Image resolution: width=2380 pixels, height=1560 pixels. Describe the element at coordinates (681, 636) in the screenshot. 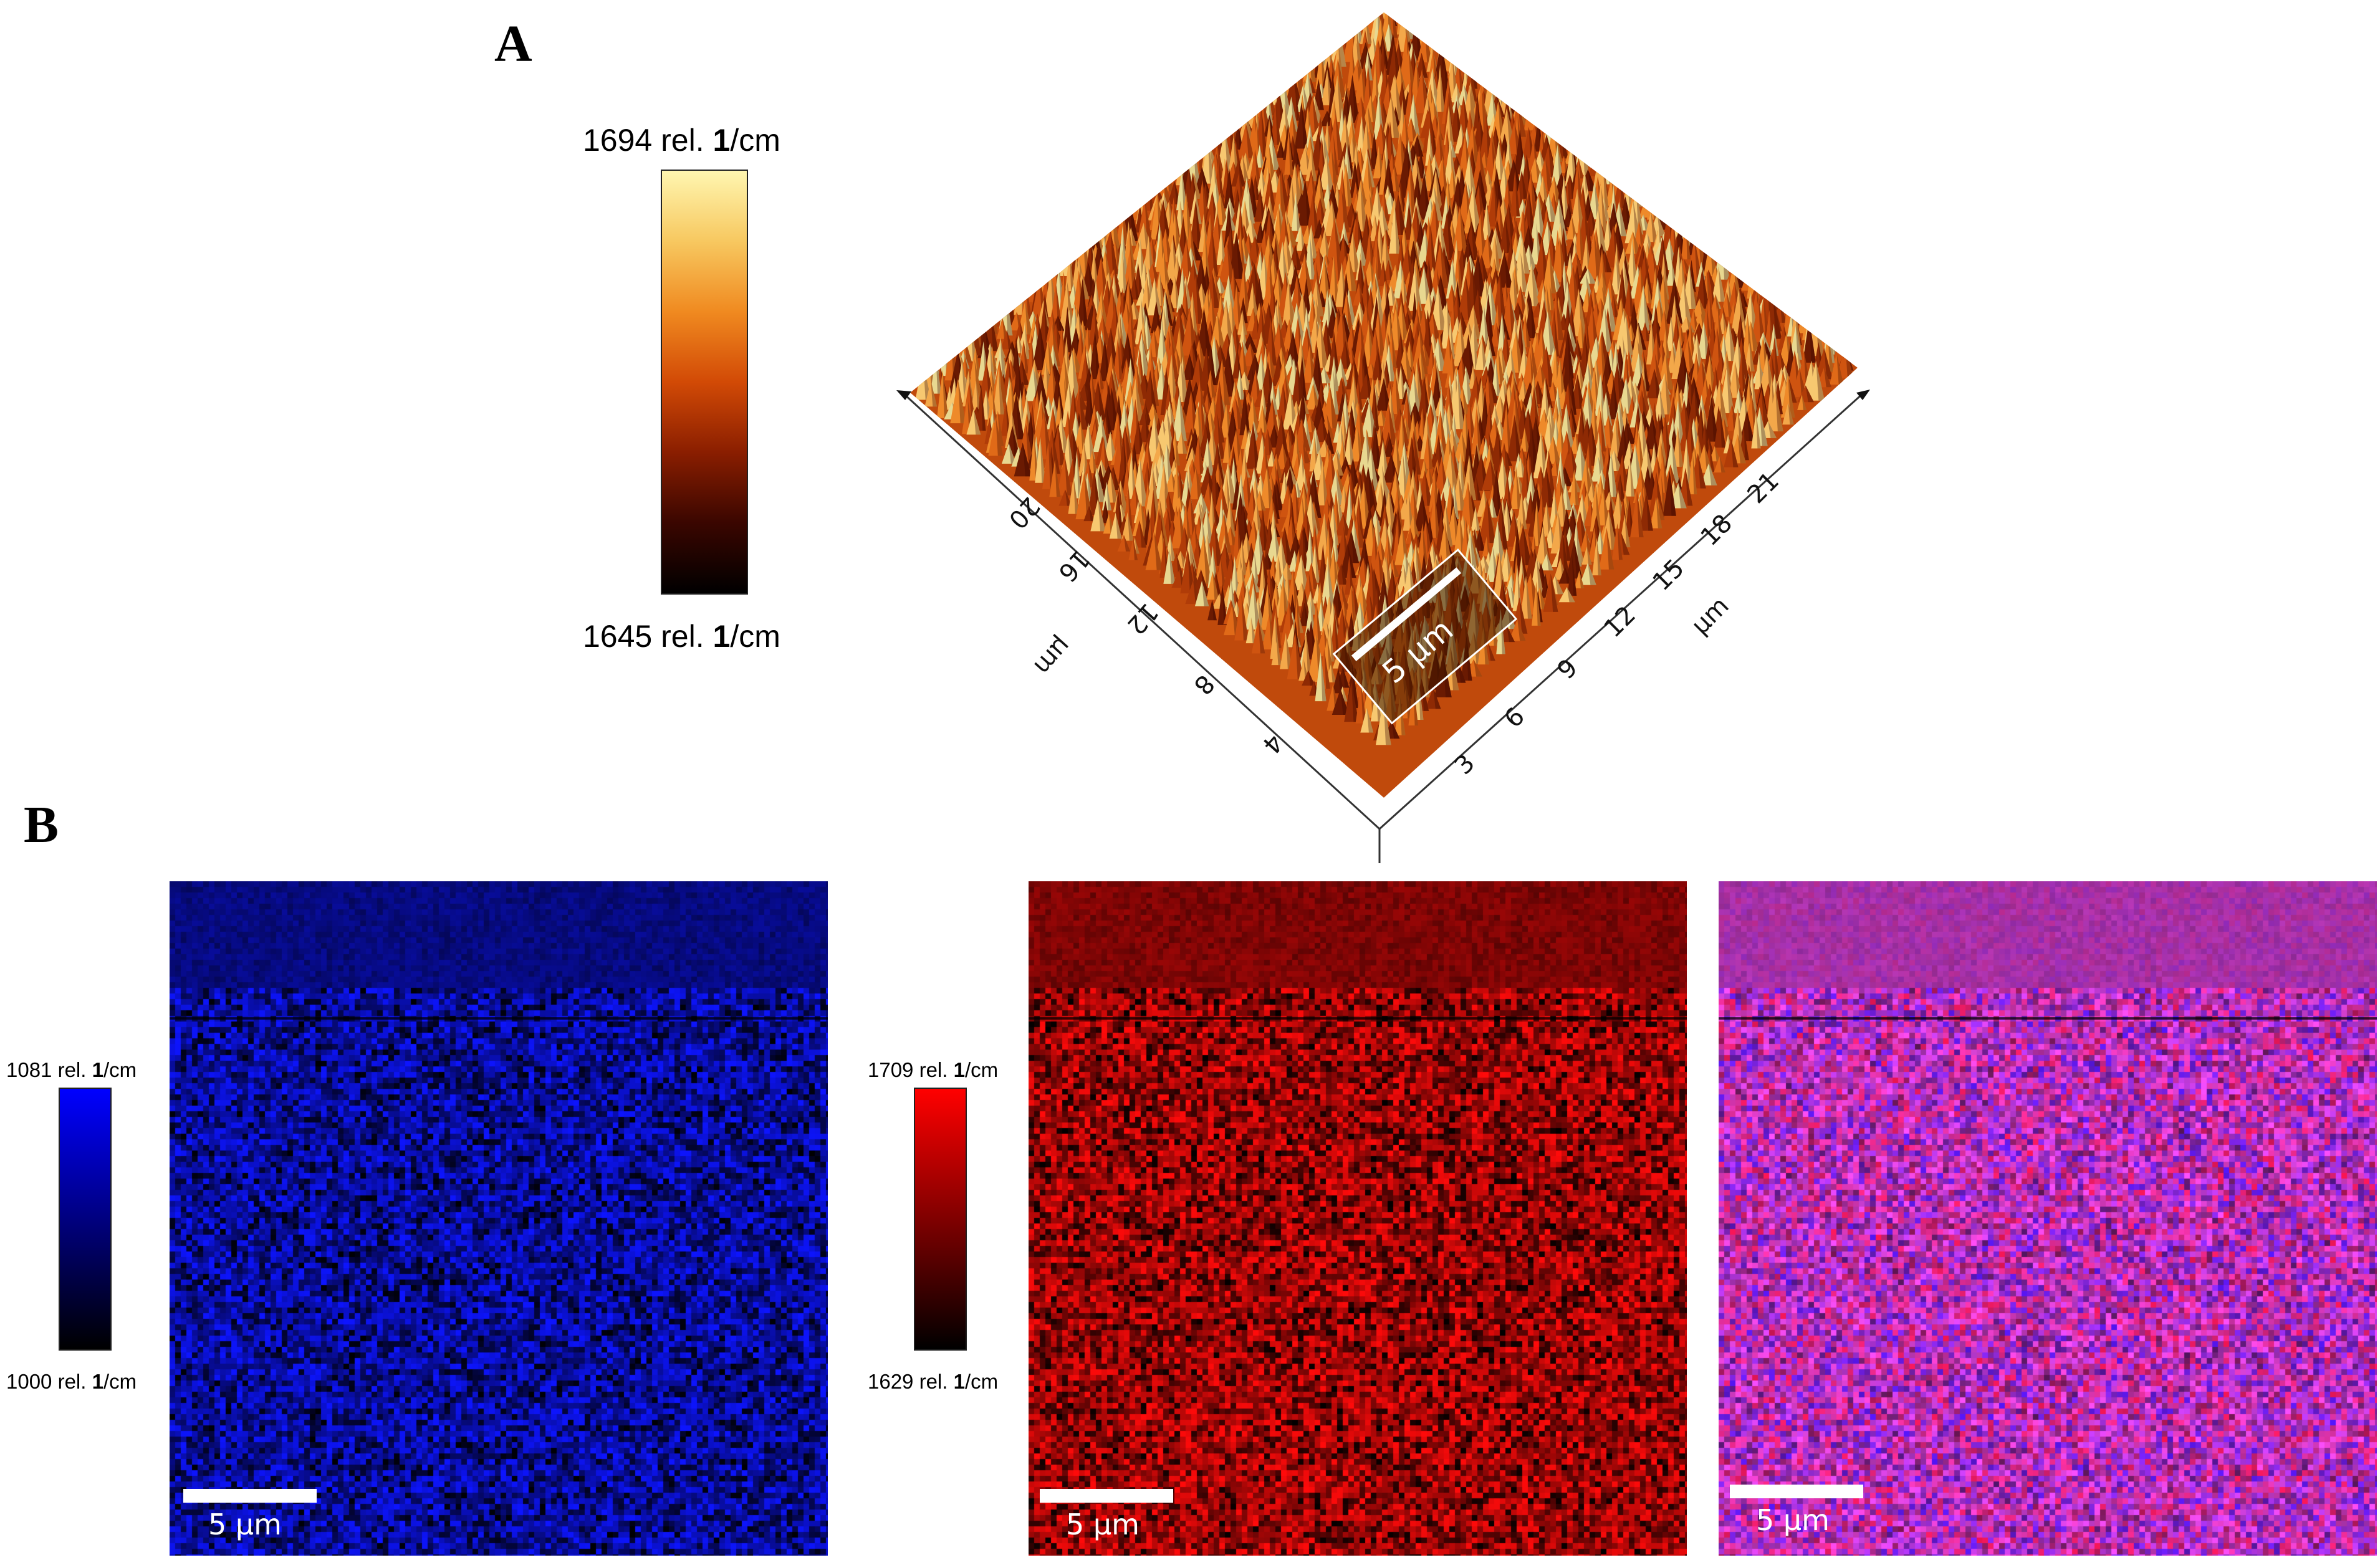

I see `colorbar-a-min-label: 1645 rel. 1/cm` at that location.